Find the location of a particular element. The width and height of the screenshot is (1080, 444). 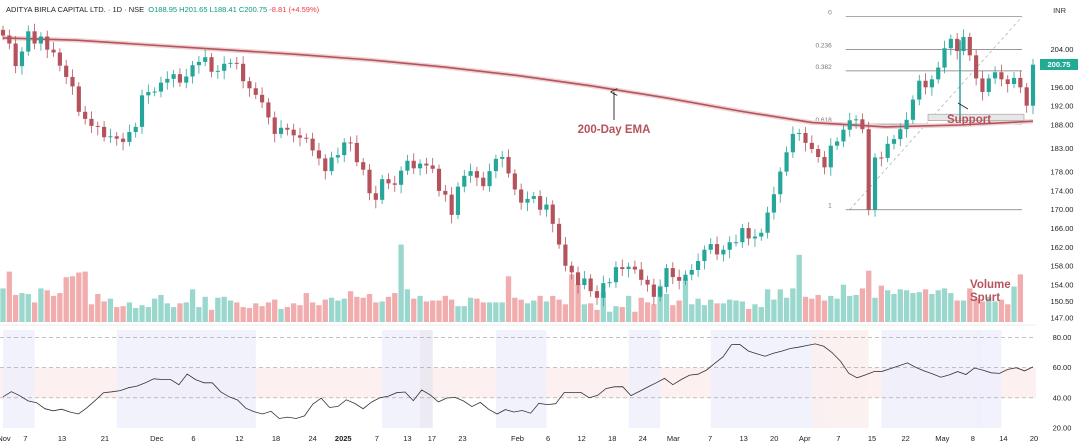

rsi-tick-label: 80.00 is located at coordinates (1062, 337).